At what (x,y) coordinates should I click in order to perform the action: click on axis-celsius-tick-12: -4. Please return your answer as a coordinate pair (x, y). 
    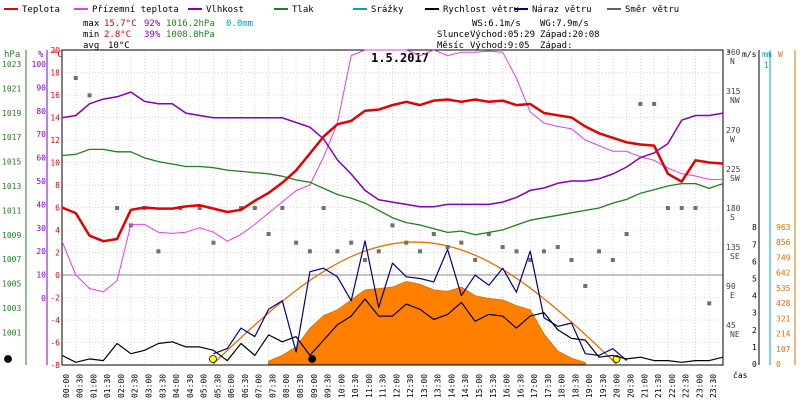
    Looking at the image, I should click on (55, 320).